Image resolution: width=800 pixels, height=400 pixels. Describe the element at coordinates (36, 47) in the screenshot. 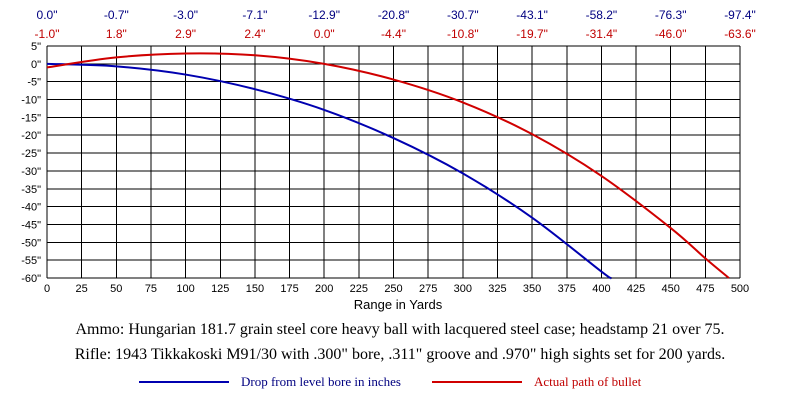

I see `y-tick-label: 5"` at that location.